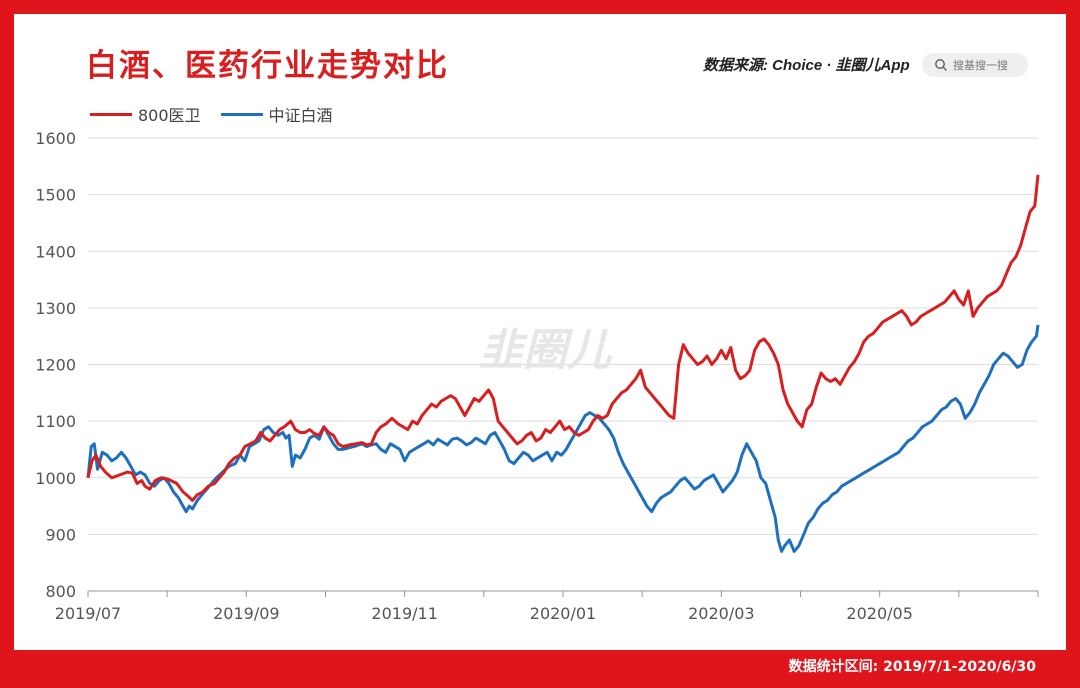 The width and height of the screenshot is (1080, 688). Describe the element at coordinates (941, 65) in the screenshot. I see `search-icon` at that location.